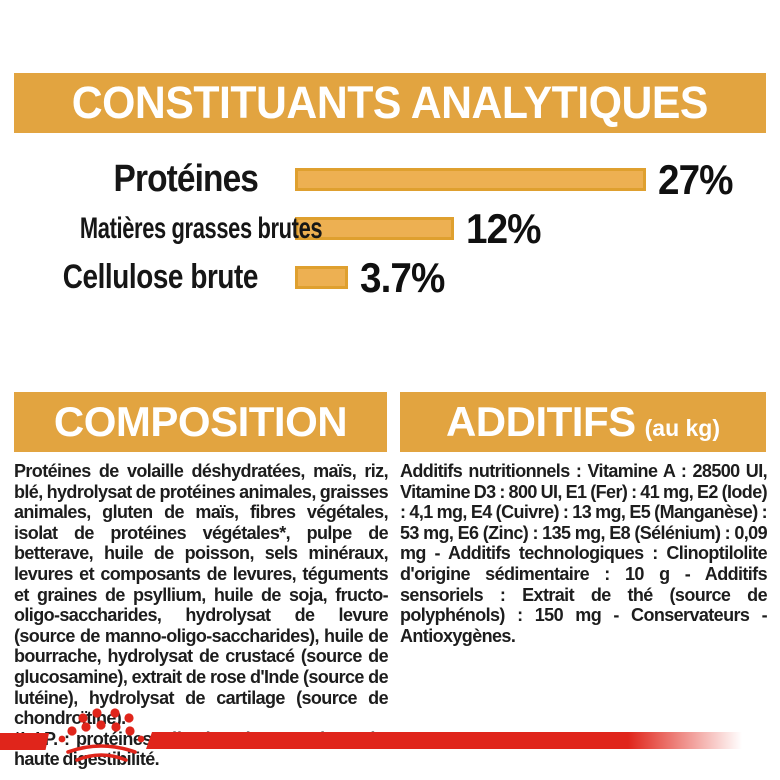  I want to click on chart-row: Matières grasses brutes 12%, so click(390, 228).